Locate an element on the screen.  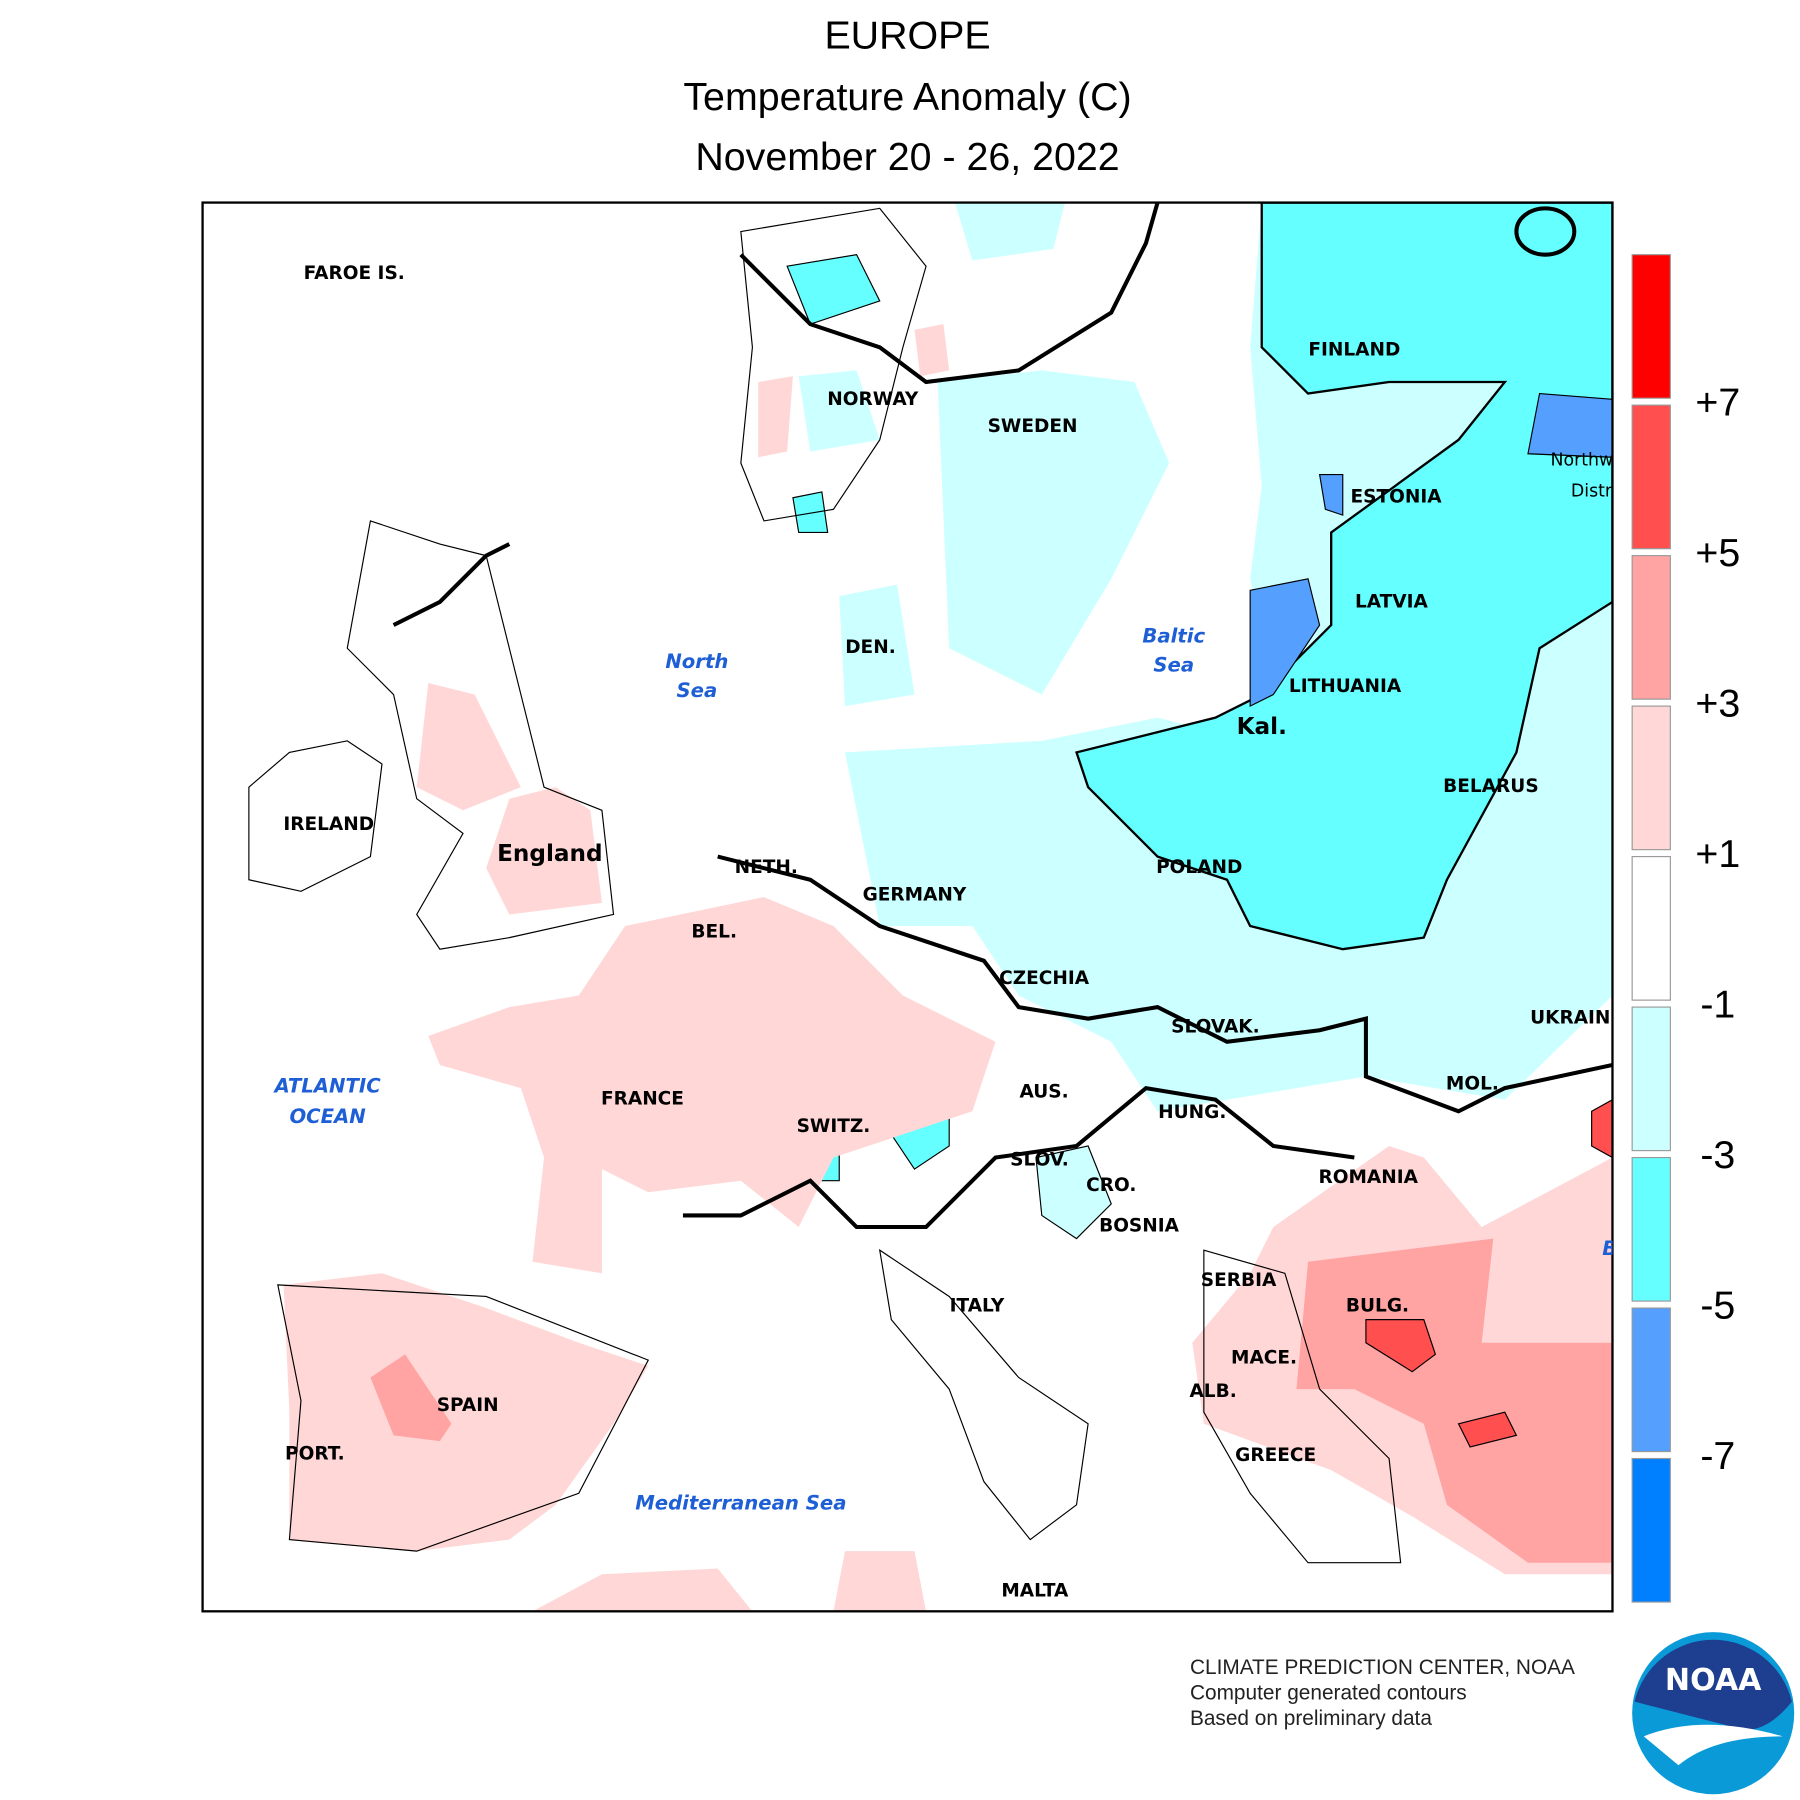
legend-label: -3 is located at coordinates (1717, 1155).